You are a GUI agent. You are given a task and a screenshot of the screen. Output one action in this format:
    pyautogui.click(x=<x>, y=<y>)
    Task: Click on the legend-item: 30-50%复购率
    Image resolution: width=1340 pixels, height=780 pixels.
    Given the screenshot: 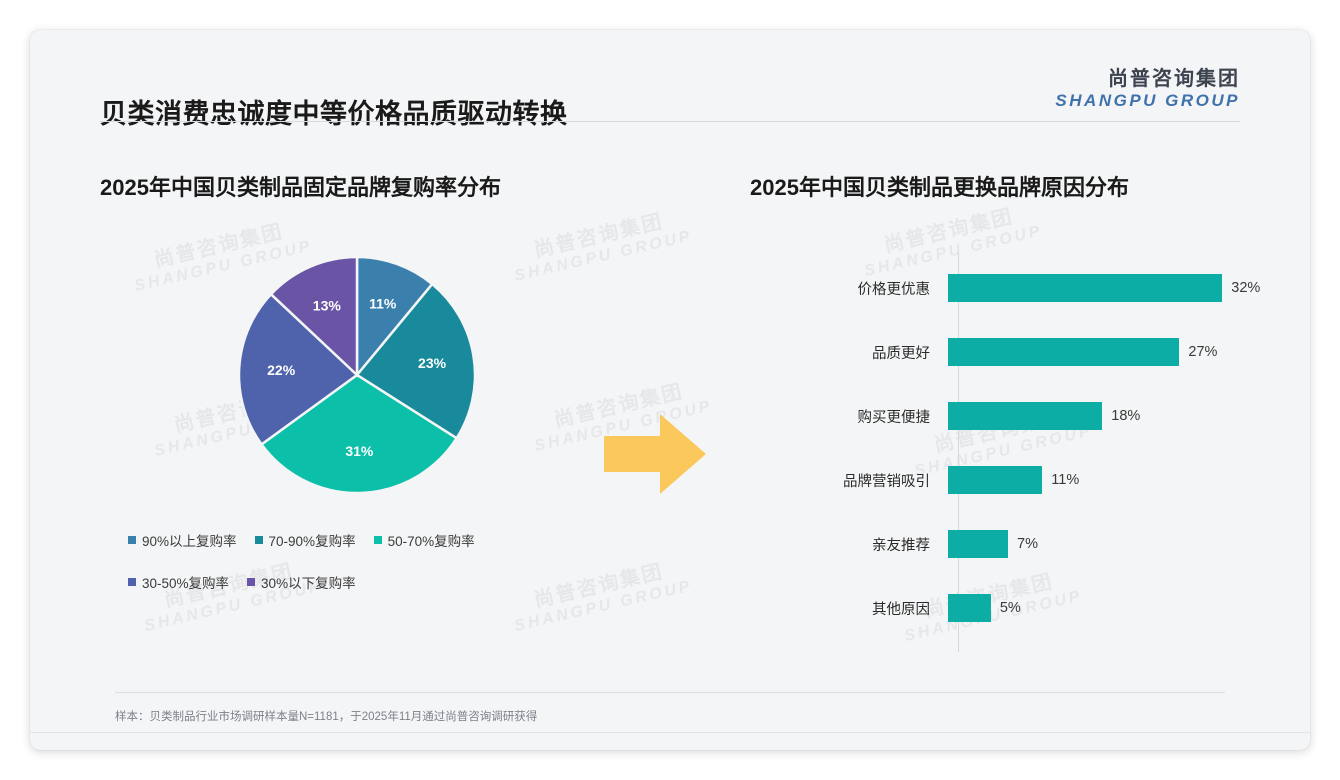 What is the action you would take?
    pyautogui.click(x=178, y=582)
    